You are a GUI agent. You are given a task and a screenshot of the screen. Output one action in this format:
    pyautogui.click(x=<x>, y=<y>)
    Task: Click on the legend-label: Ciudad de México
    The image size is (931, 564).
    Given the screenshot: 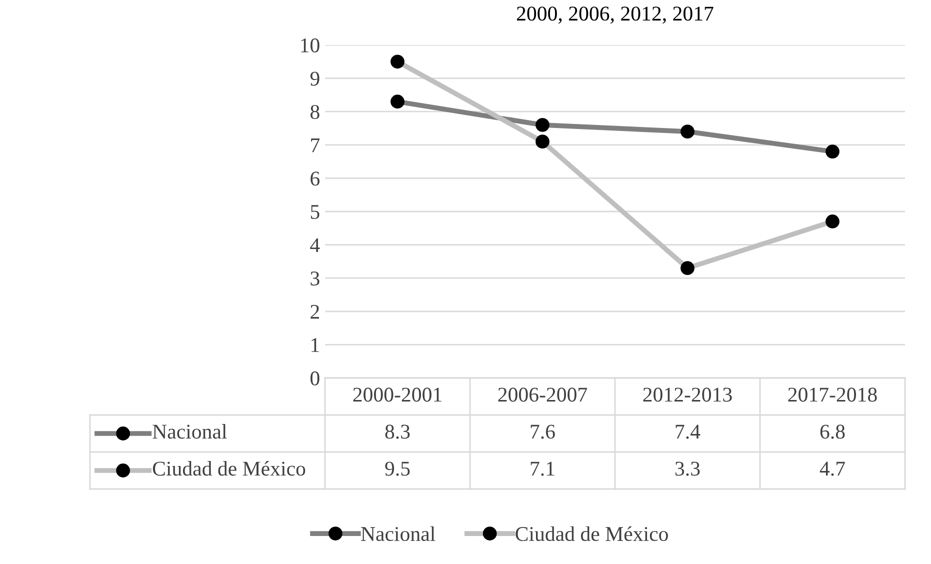 What is the action you would take?
    pyautogui.click(x=229, y=468)
    